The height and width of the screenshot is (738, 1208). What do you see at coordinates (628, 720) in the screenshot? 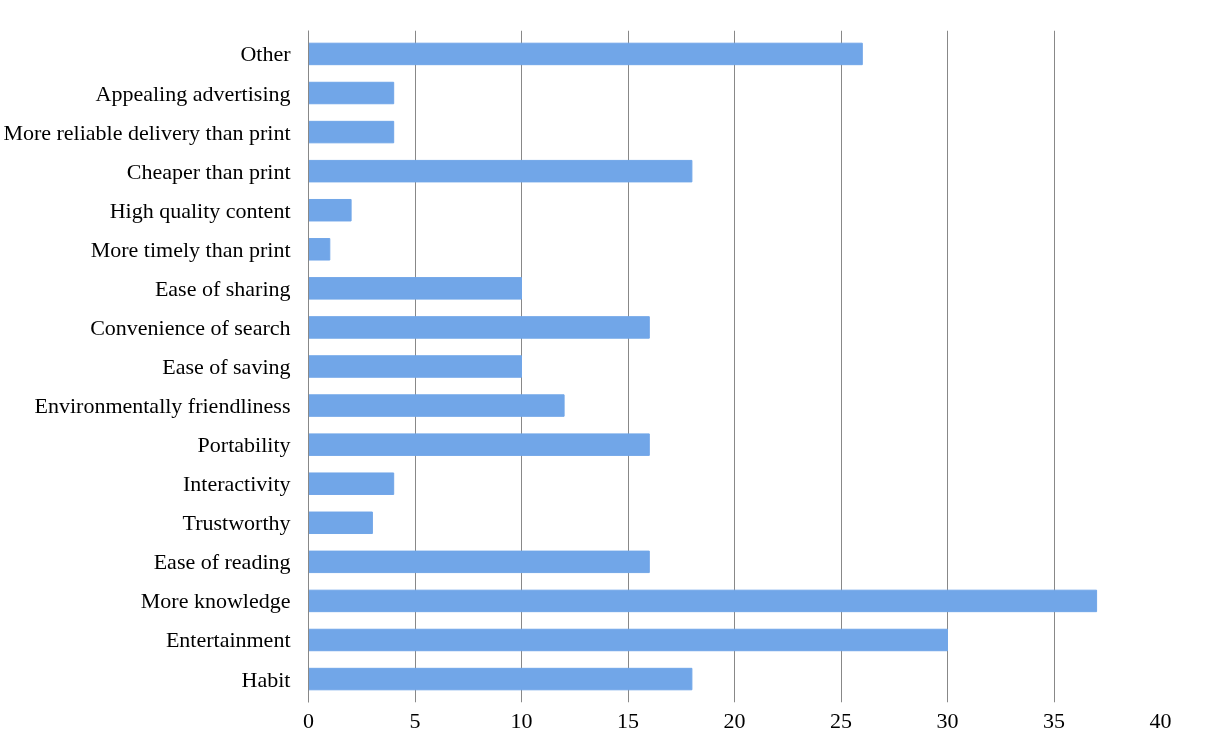
I see `x-tick-label: 15` at bounding box center [628, 720].